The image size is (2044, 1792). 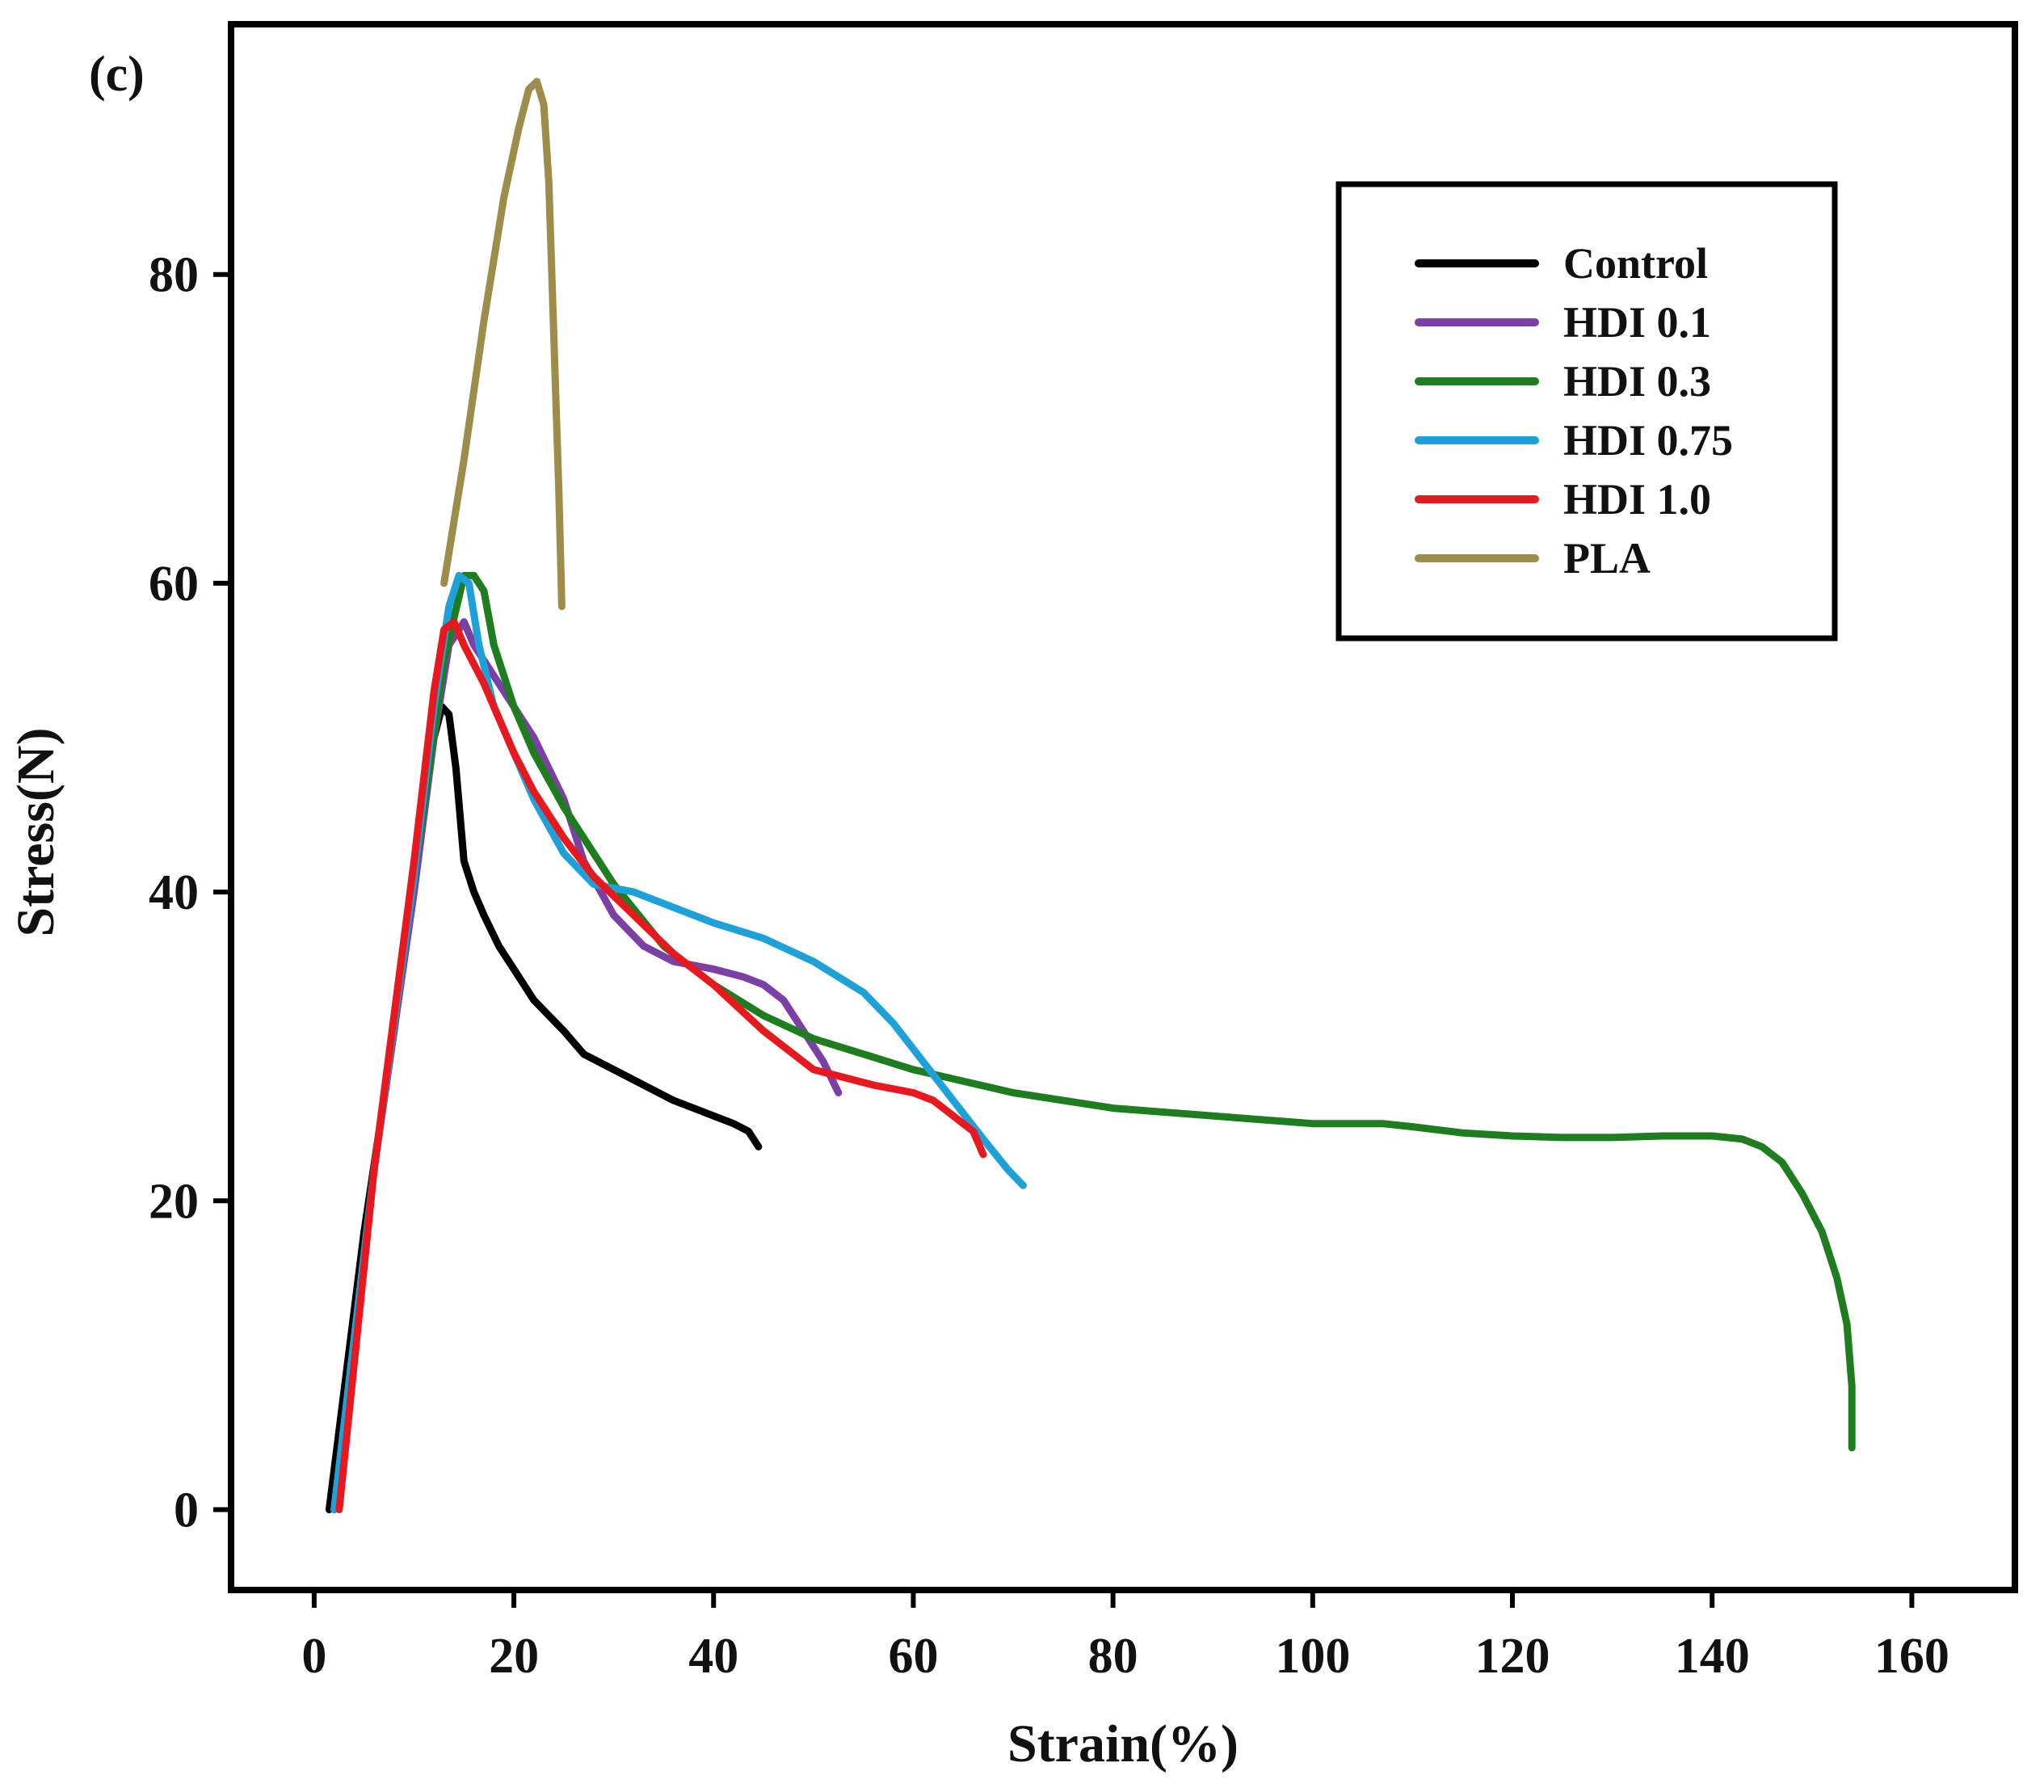 What do you see at coordinates (174, 1201) in the screenshot?
I see `y-tick-label: 20` at bounding box center [174, 1201].